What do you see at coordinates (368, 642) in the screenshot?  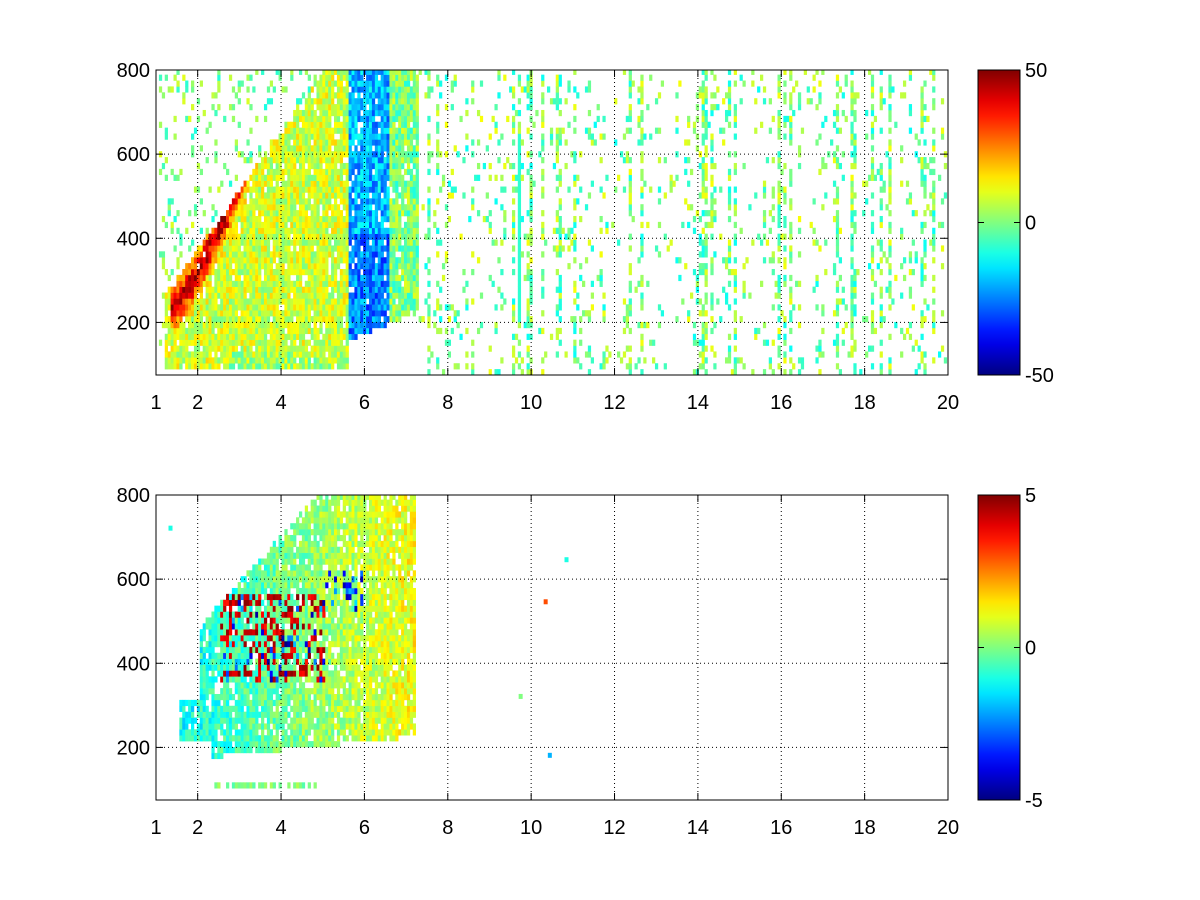 I see `heatmap-cells` at bounding box center [368, 642].